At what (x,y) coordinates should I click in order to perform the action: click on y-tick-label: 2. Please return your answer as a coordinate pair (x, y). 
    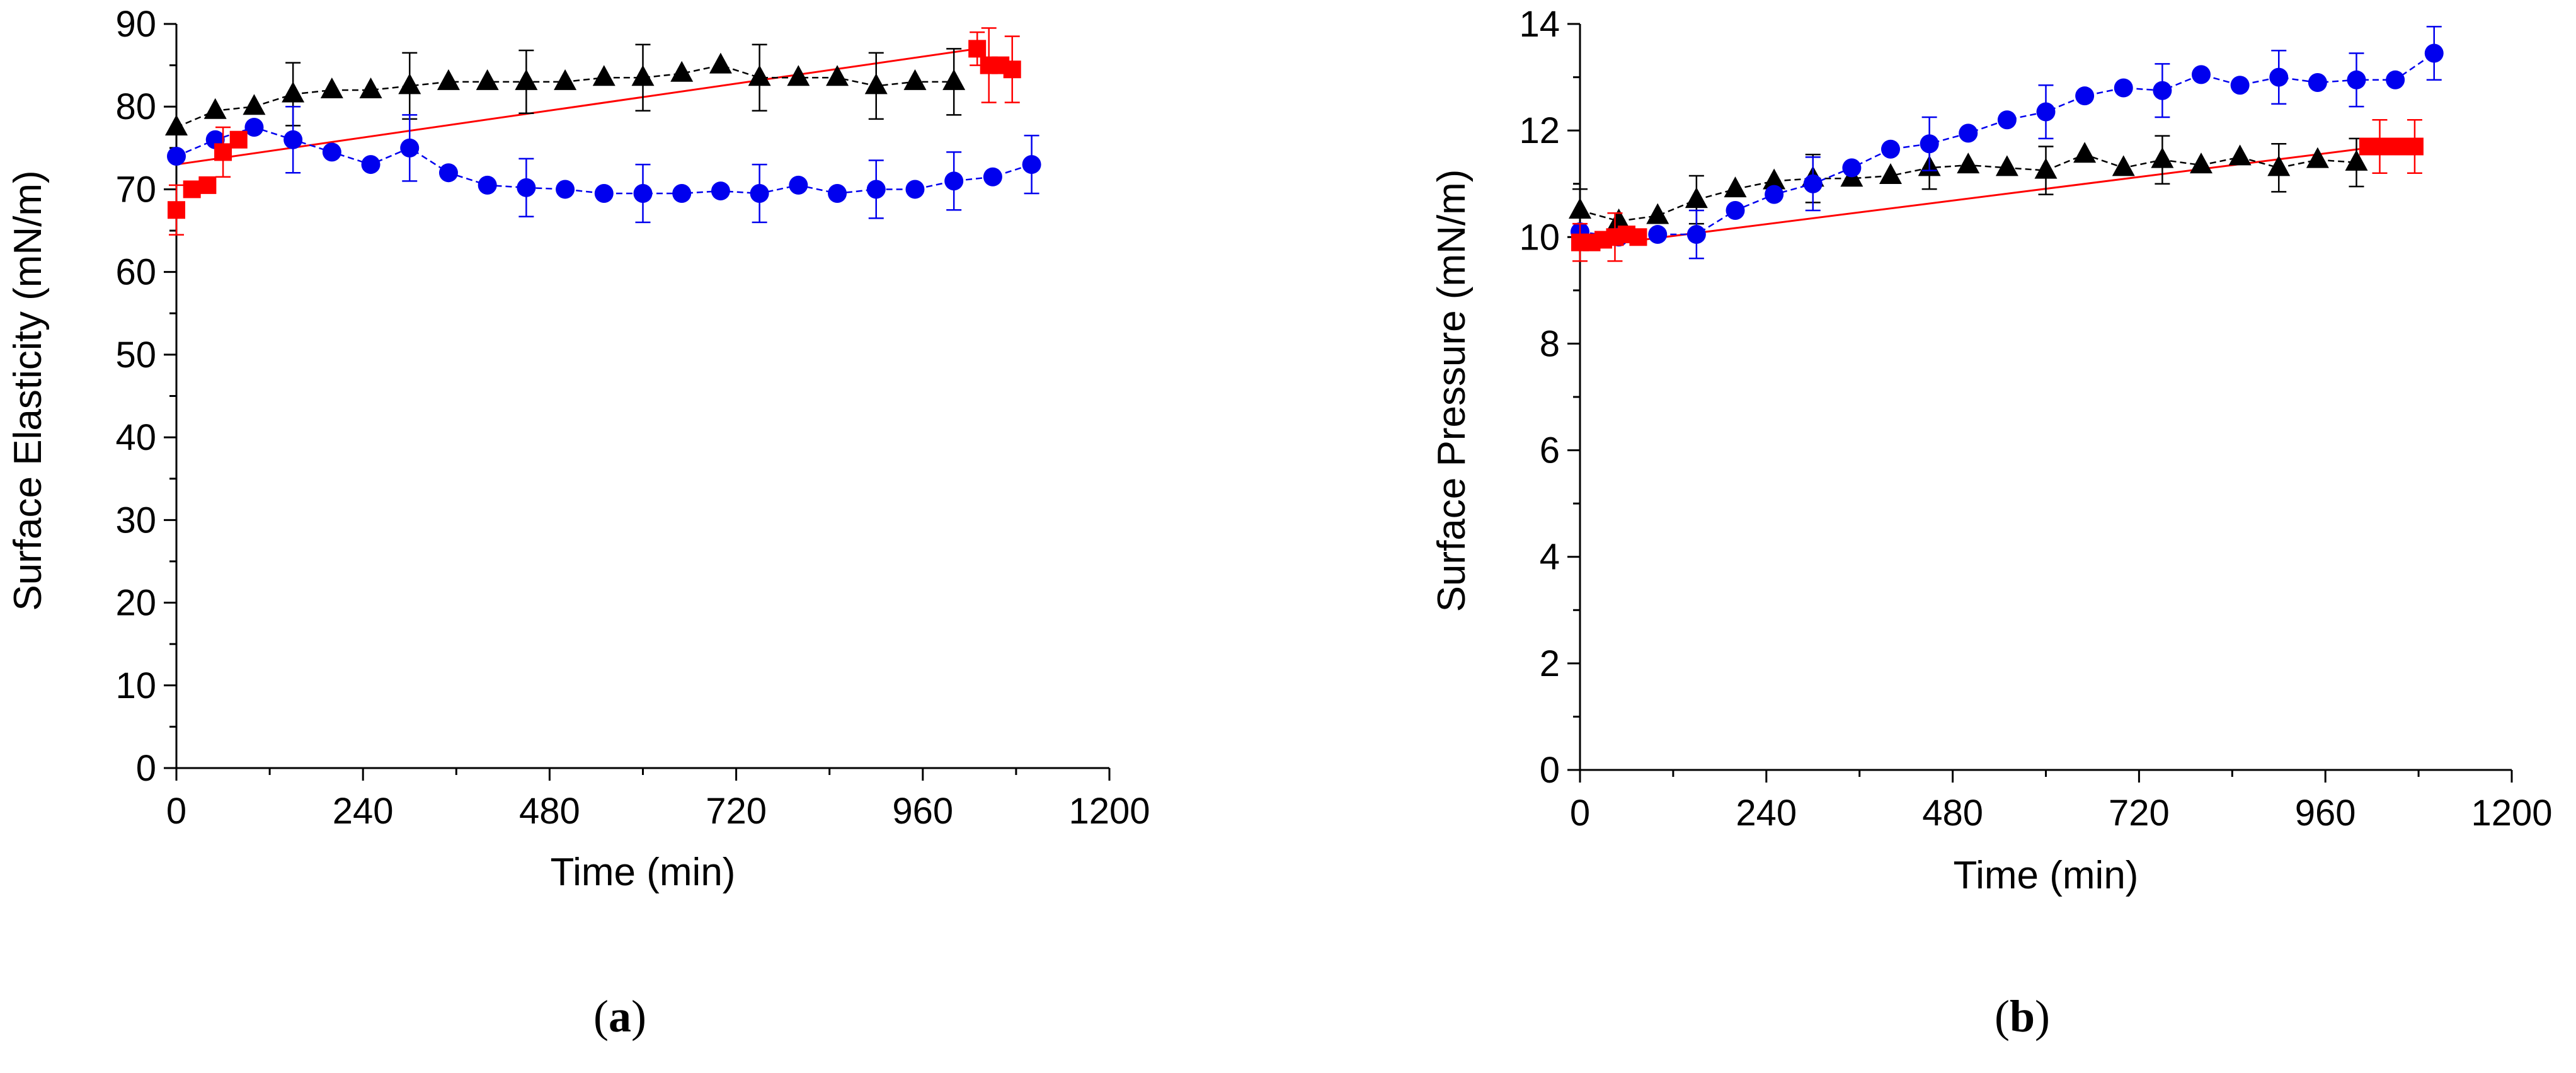
    Looking at the image, I should click on (1550, 663).